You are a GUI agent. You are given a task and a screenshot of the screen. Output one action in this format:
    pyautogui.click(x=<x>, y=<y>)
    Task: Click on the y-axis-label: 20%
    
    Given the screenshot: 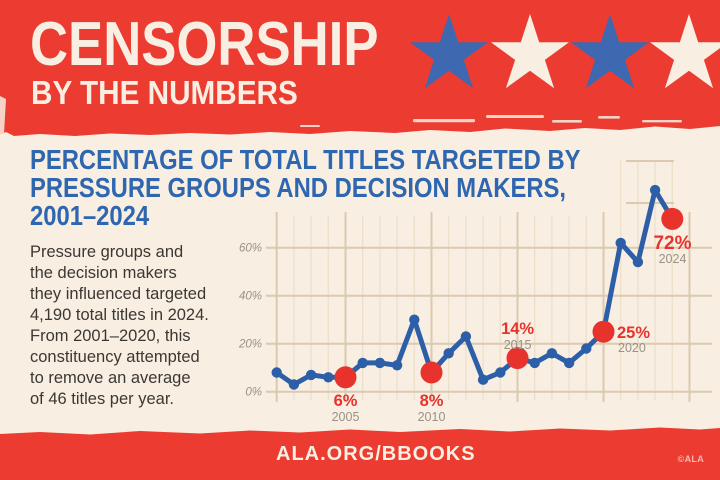 What is the action you would take?
    pyautogui.click(x=250, y=345)
    